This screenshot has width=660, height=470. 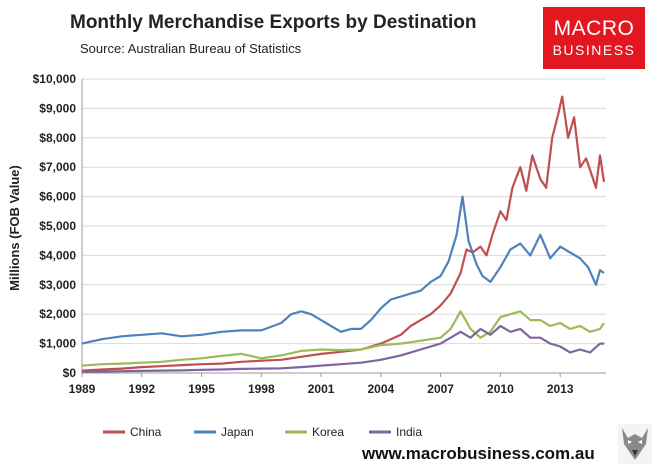 I want to click on legend-item-china: China, so click(x=132, y=432).